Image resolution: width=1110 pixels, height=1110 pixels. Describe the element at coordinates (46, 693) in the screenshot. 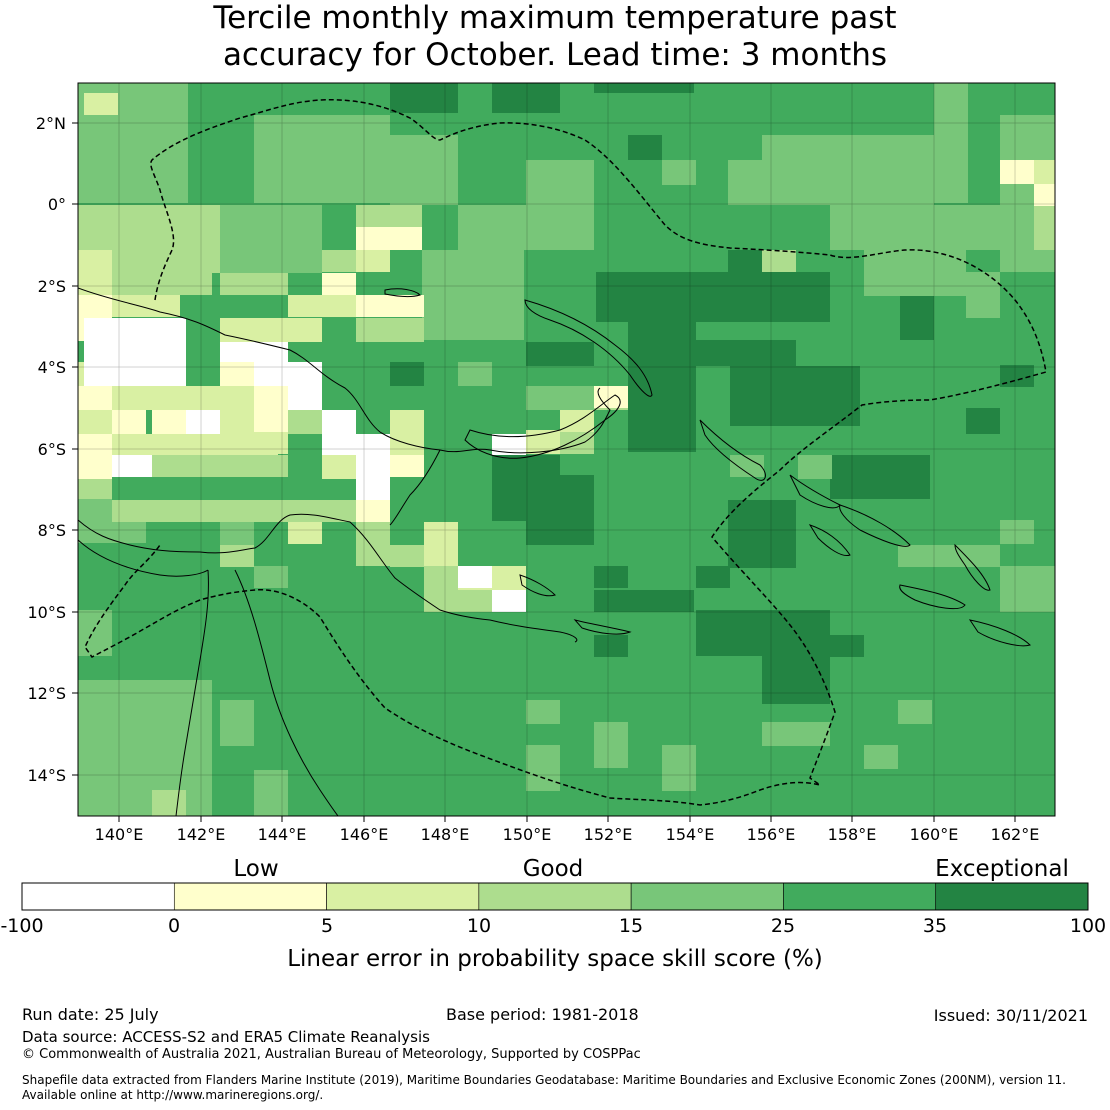

I see `lat-label: 12°S` at that location.